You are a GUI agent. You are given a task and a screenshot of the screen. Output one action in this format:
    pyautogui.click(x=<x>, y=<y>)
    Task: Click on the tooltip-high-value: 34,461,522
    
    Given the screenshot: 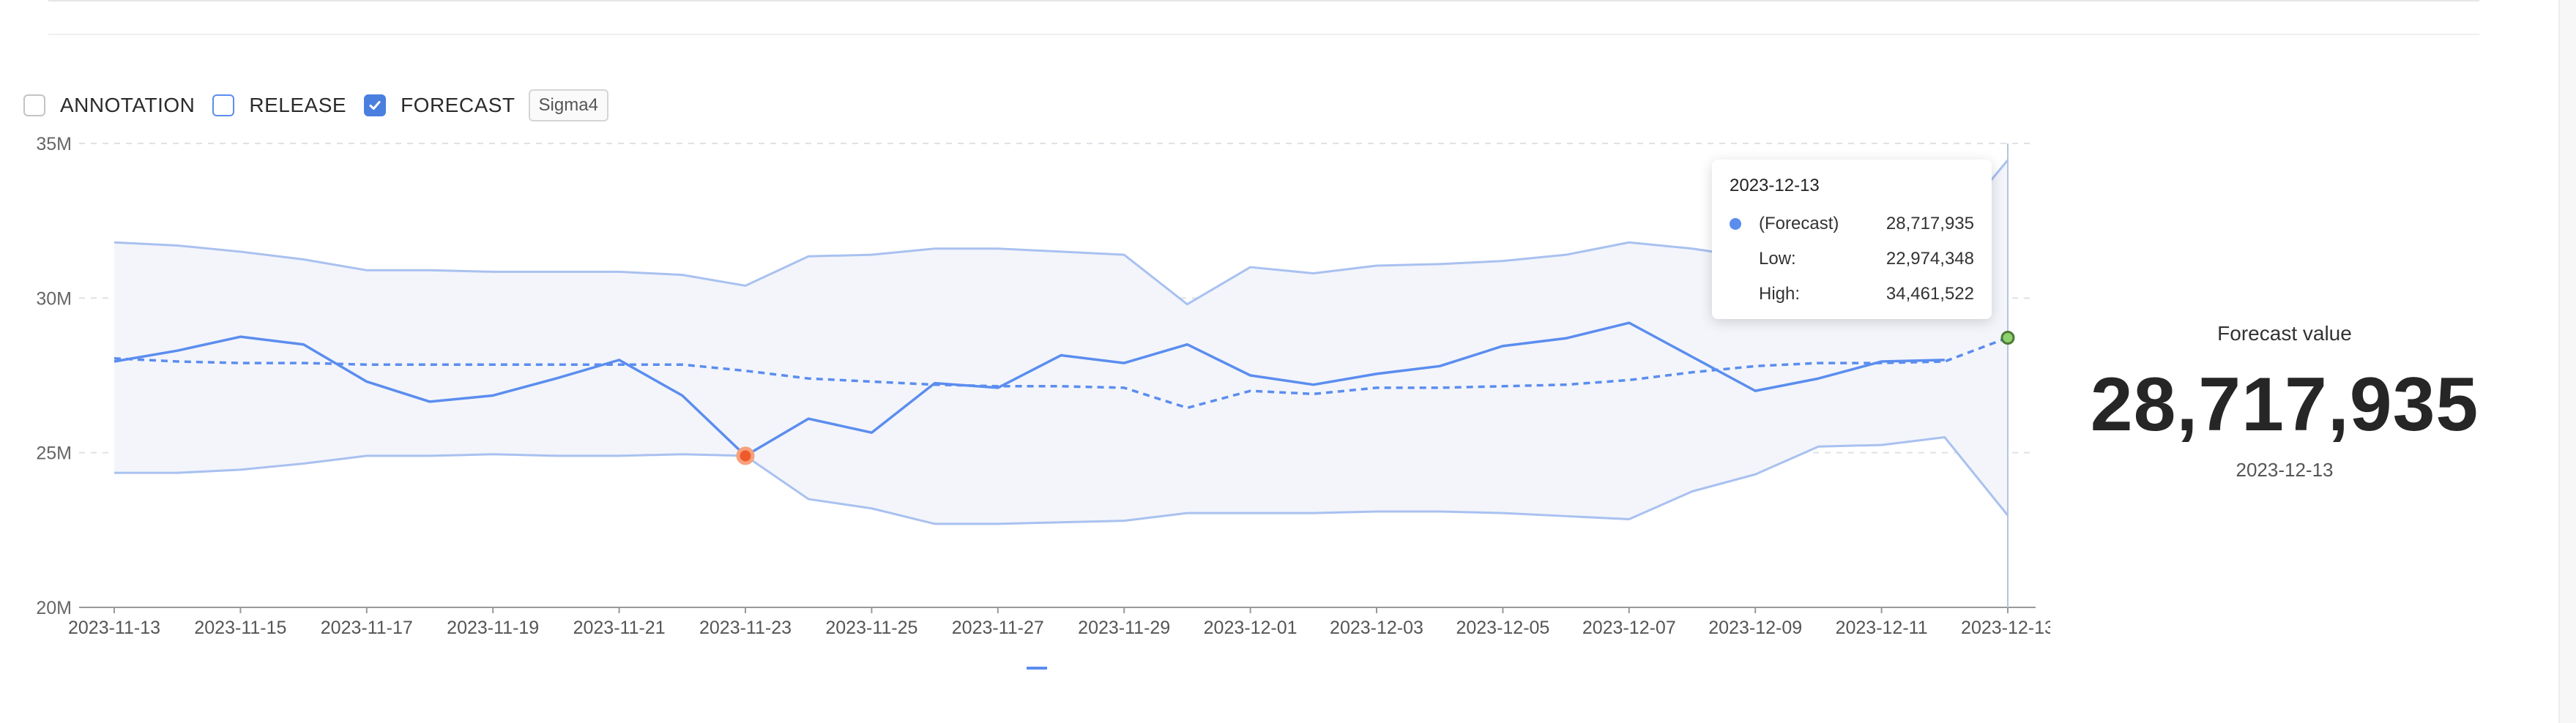 What is the action you would take?
    pyautogui.click(x=1930, y=294)
    